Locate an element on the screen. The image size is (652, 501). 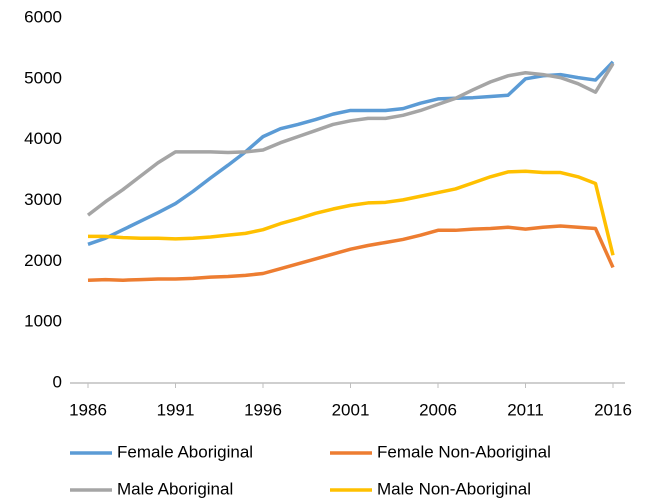
legend-label: Male Non-Aboriginal is located at coordinates (454, 488).